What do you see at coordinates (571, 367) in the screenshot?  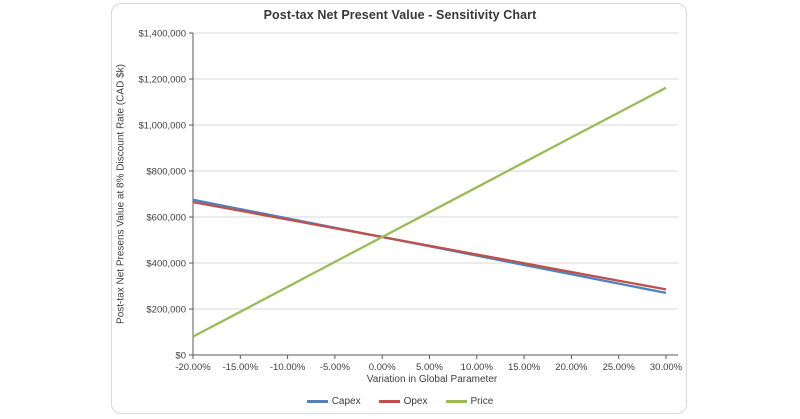 I see `x-tick-label: 20.00%` at bounding box center [571, 367].